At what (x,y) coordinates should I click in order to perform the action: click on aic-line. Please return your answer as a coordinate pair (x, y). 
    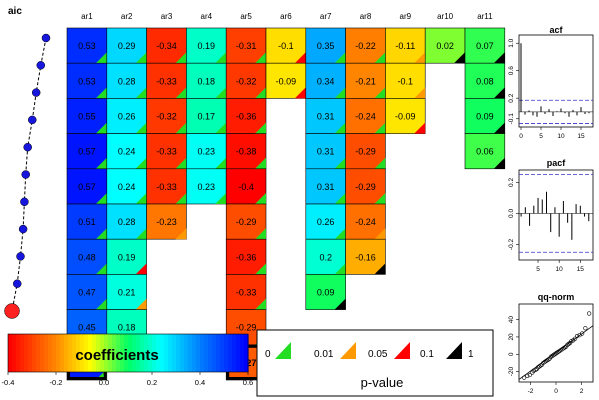
    Looking at the image, I should click on (29, 174).